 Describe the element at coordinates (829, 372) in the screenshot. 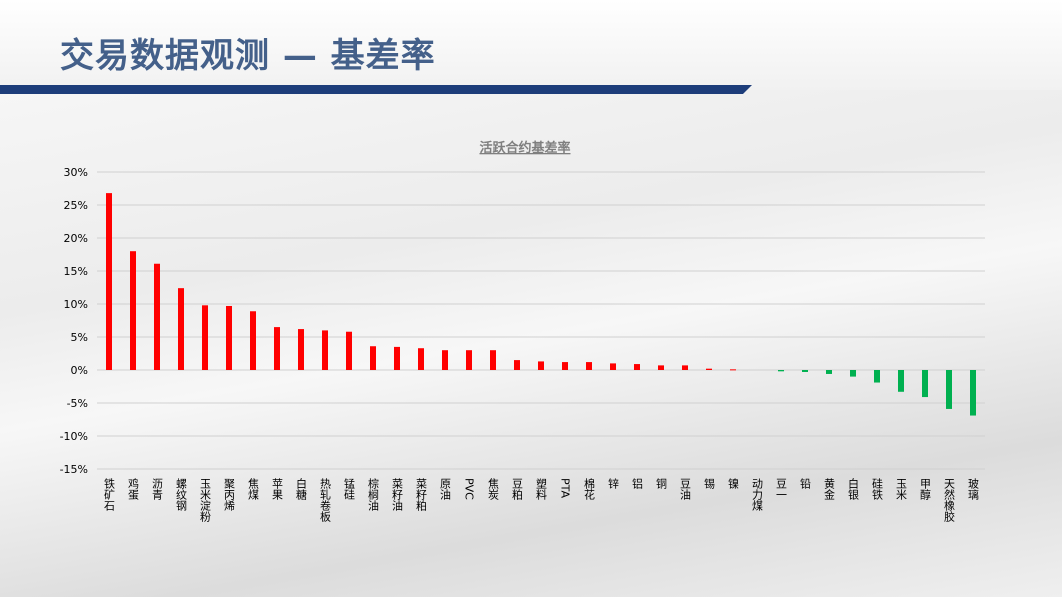

I see `bar-黄金` at that location.